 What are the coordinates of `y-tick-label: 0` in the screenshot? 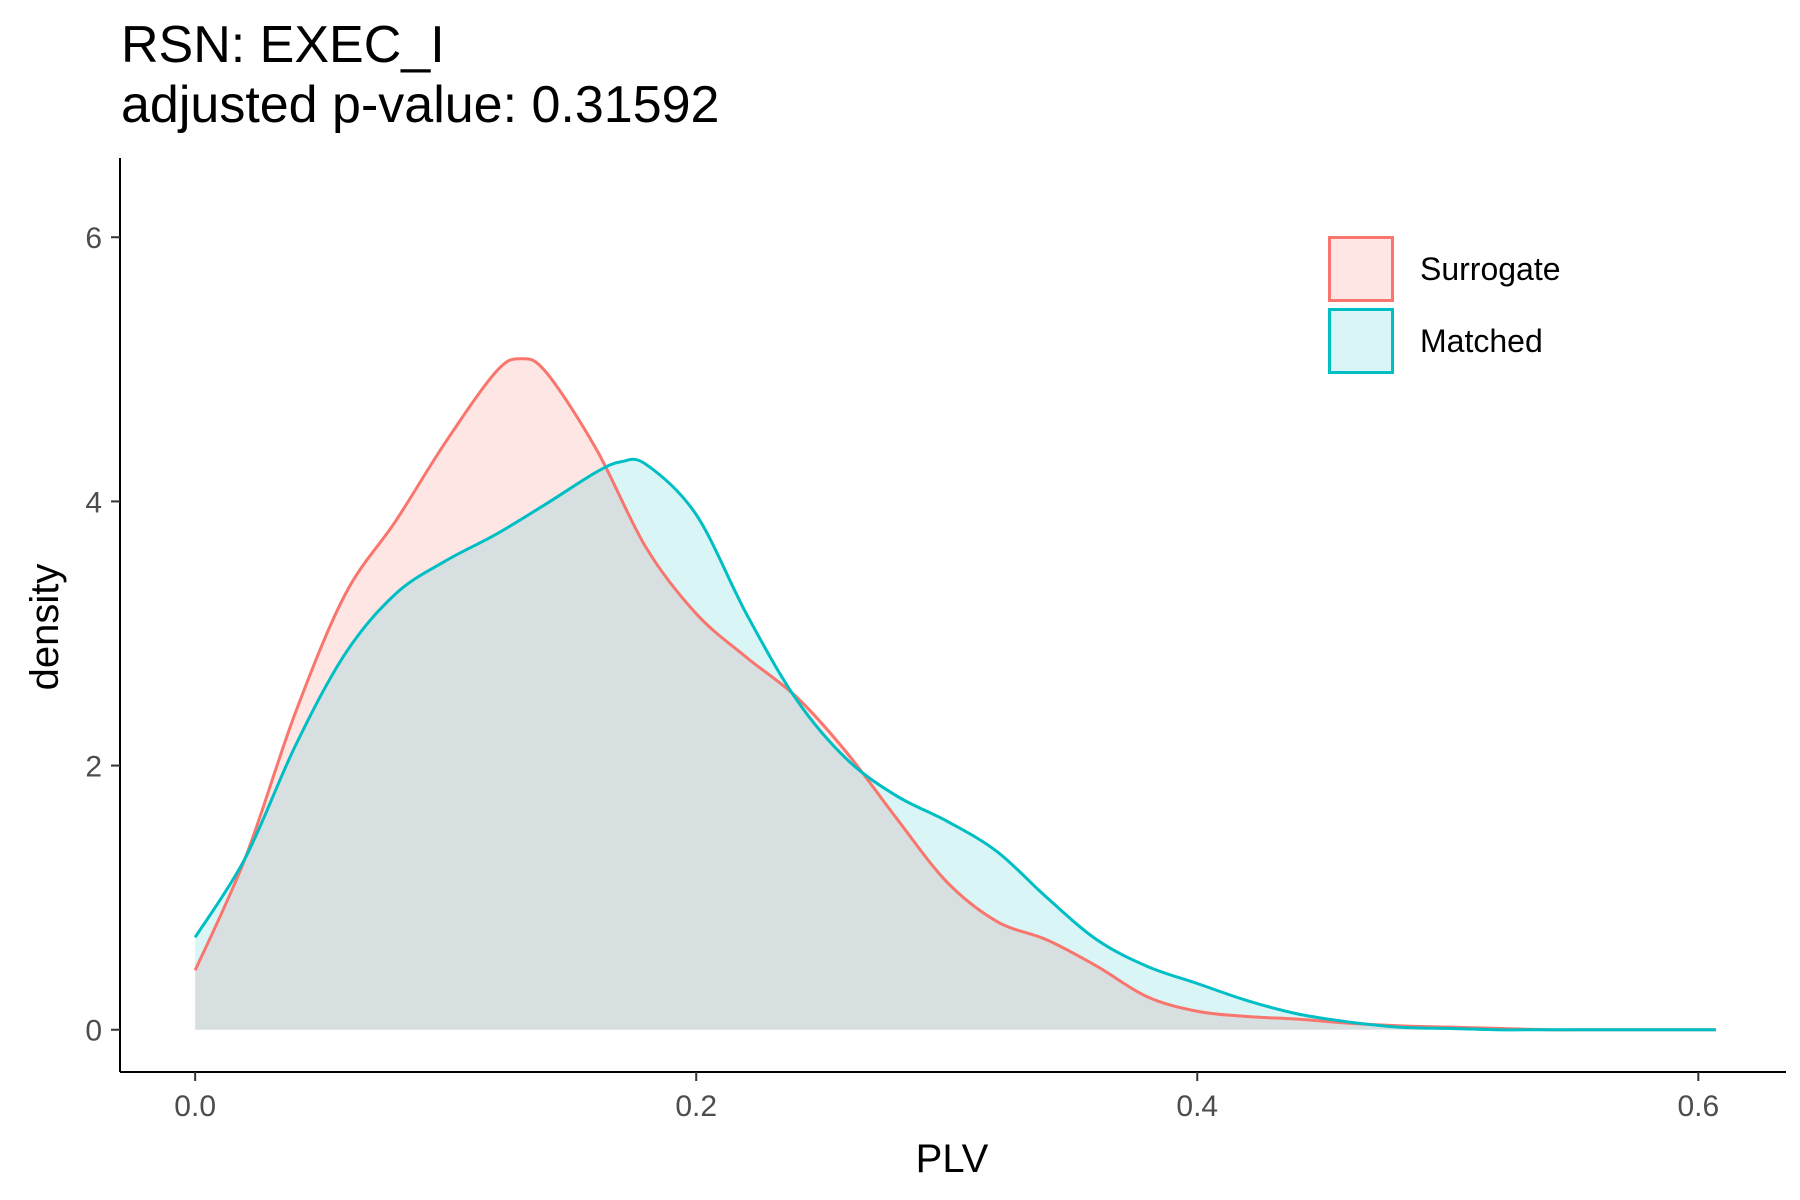 It's located at (93, 1031).